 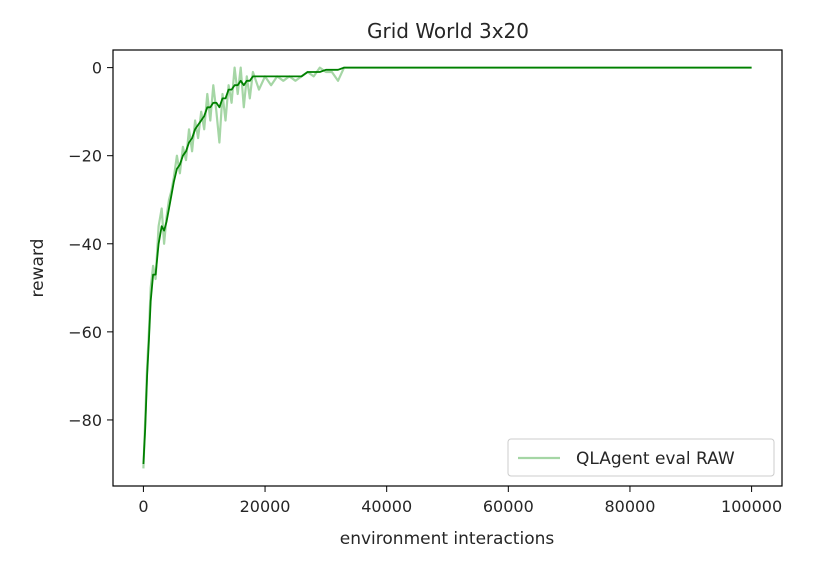 I want to click on legend-label: QLAgent eval RAW, so click(x=655, y=459).